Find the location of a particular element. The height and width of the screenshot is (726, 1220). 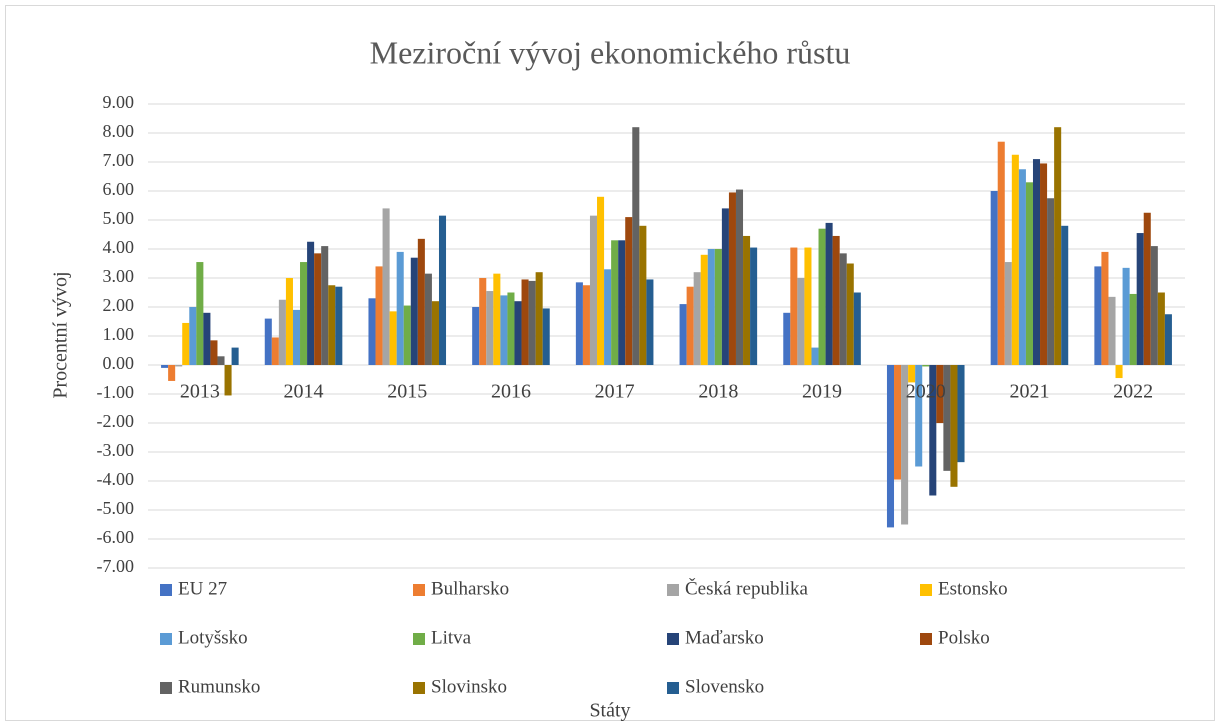

legend-label: Litva is located at coordinates (451, 637).